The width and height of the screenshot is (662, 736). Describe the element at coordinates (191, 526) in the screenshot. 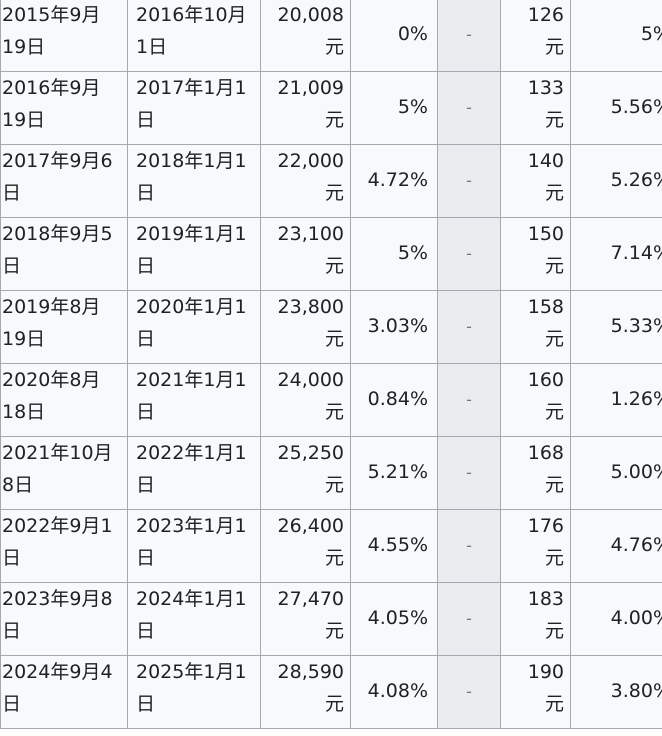

I see `effective-date-line1: 2023年1月1` at that location.